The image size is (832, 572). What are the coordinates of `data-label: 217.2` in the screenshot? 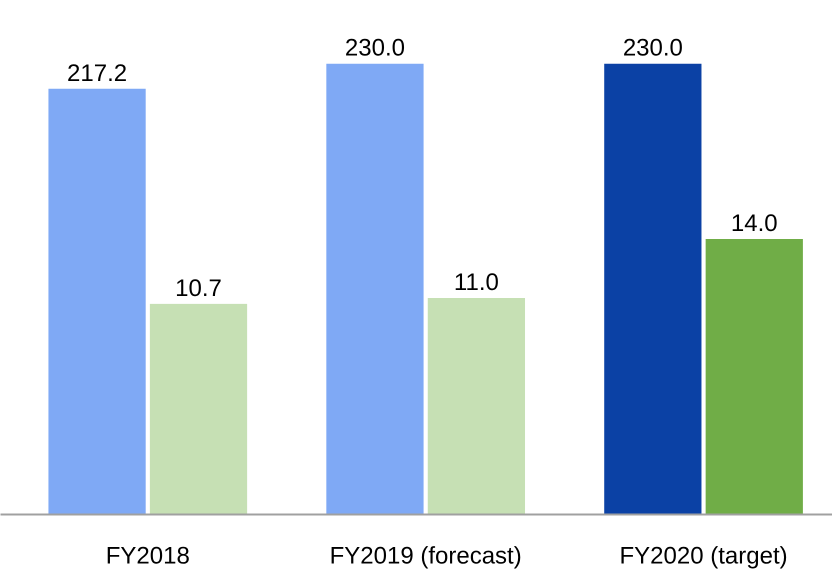 It's located at (97, 73).